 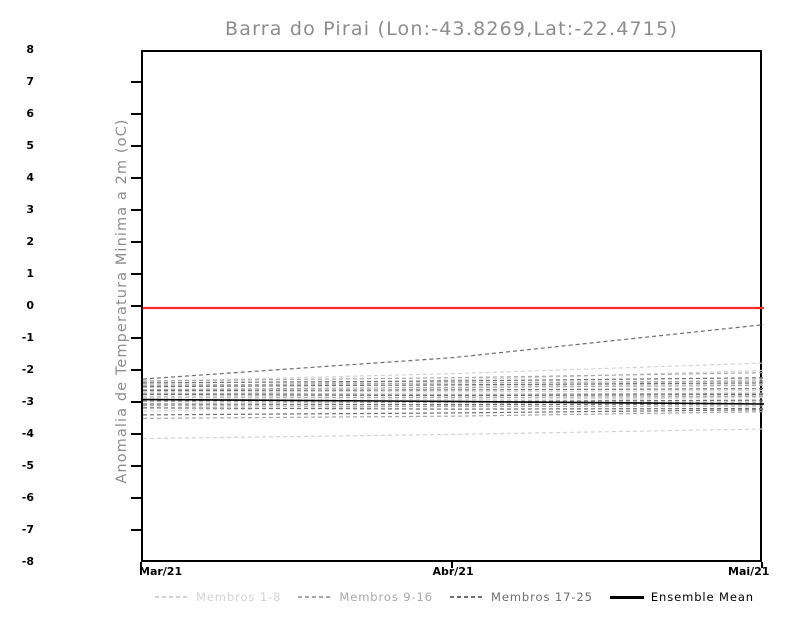 I want to click on y-tick-label: 8, so click(x=30, y=49).